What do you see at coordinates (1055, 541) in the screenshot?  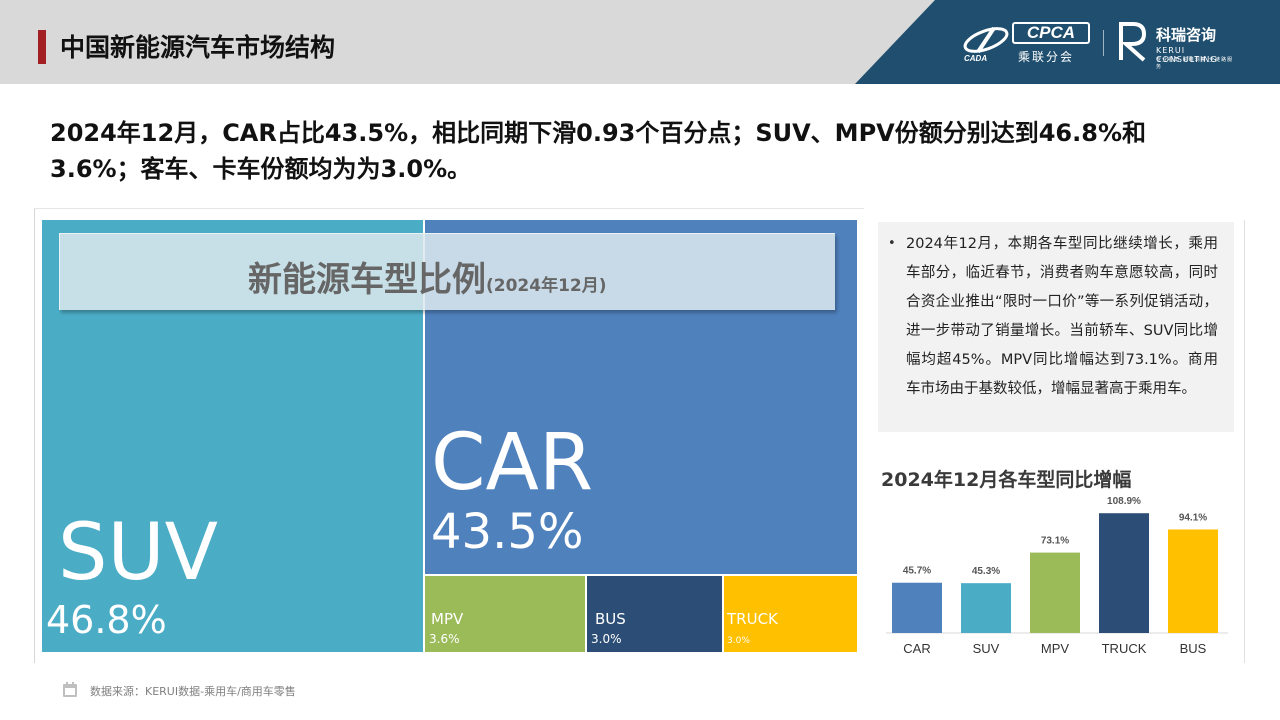 I see `bar-value-label-mpv: 73.1%` at bounding box center [1055, 541].